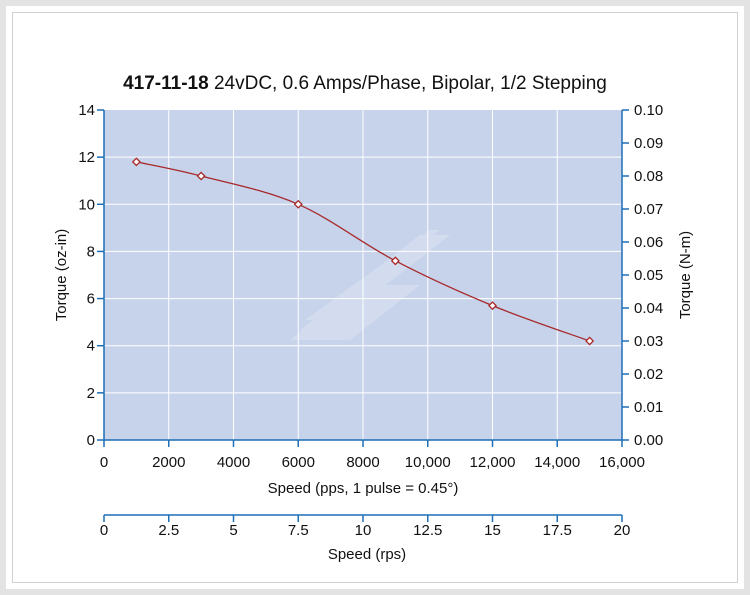 The height and width of the screenshot is (595, 750). What do you see at coordinates (86, 204) in the screenshot?
I see `y-tick-label: 10` at bounding box center [86, 204].